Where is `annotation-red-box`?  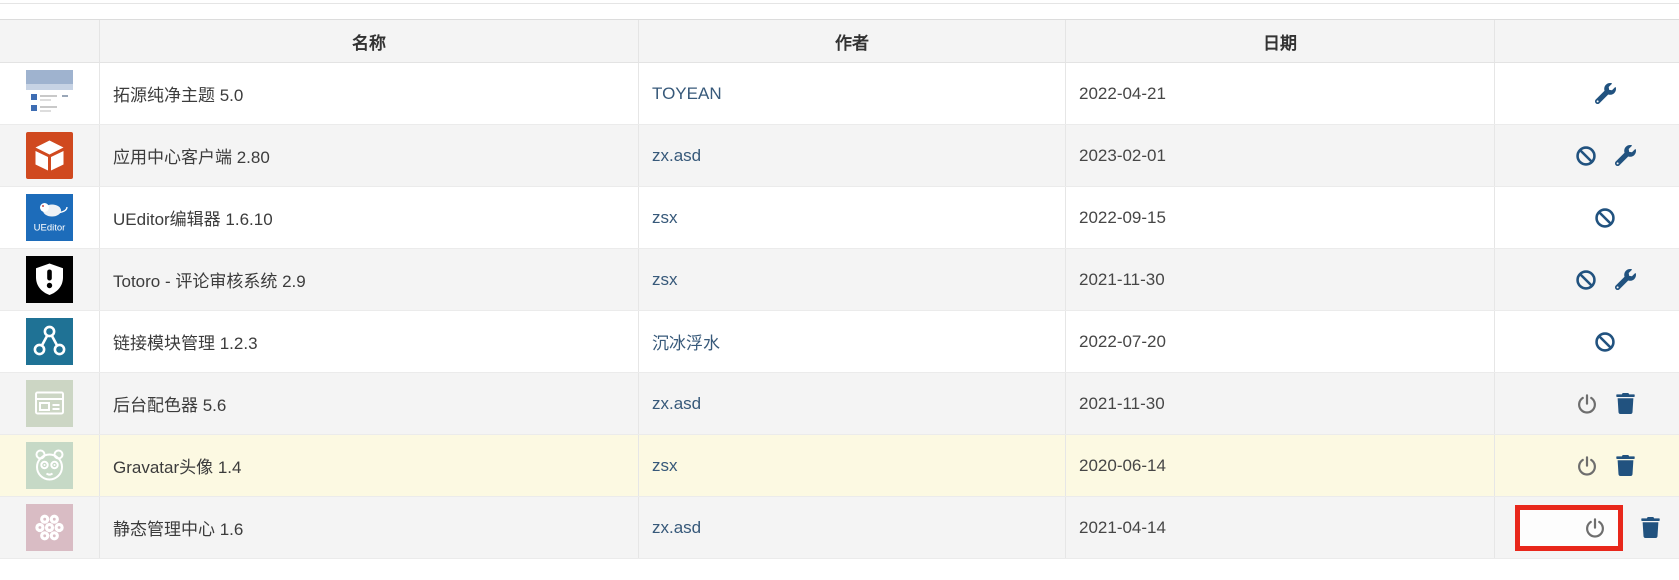 annotation-red-box is located at coordinates (1568, 527).